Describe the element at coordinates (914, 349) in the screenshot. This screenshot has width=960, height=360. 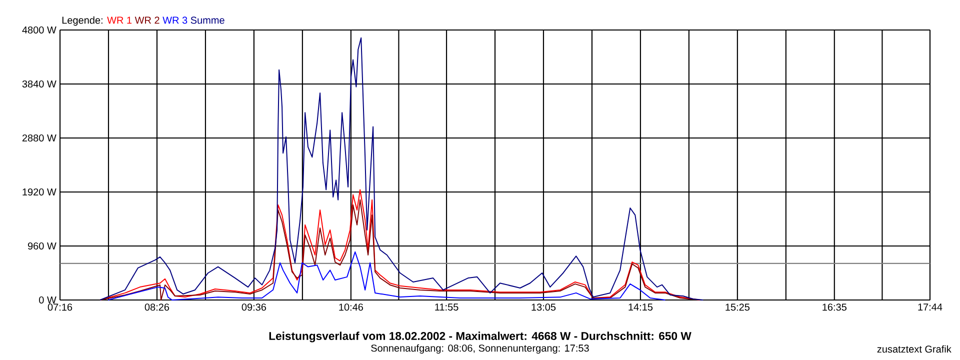
I see `text: zusatztext Grafik` at that location.